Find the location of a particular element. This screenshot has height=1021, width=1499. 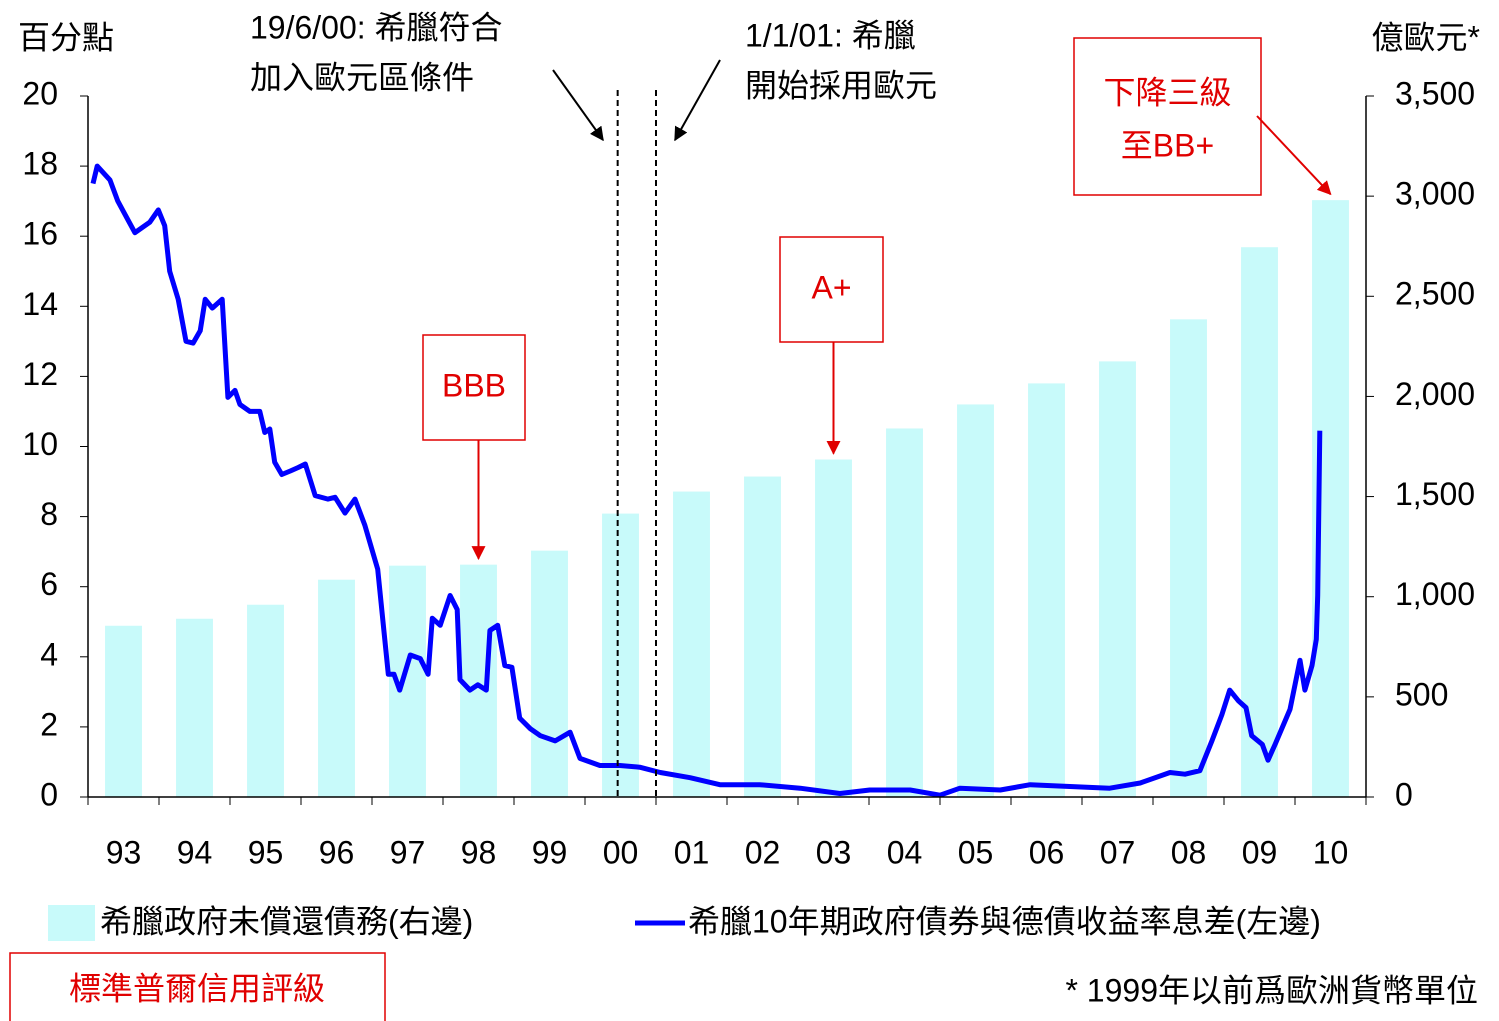

x-tick-label: 10 is located at coordinates (1331, 852).